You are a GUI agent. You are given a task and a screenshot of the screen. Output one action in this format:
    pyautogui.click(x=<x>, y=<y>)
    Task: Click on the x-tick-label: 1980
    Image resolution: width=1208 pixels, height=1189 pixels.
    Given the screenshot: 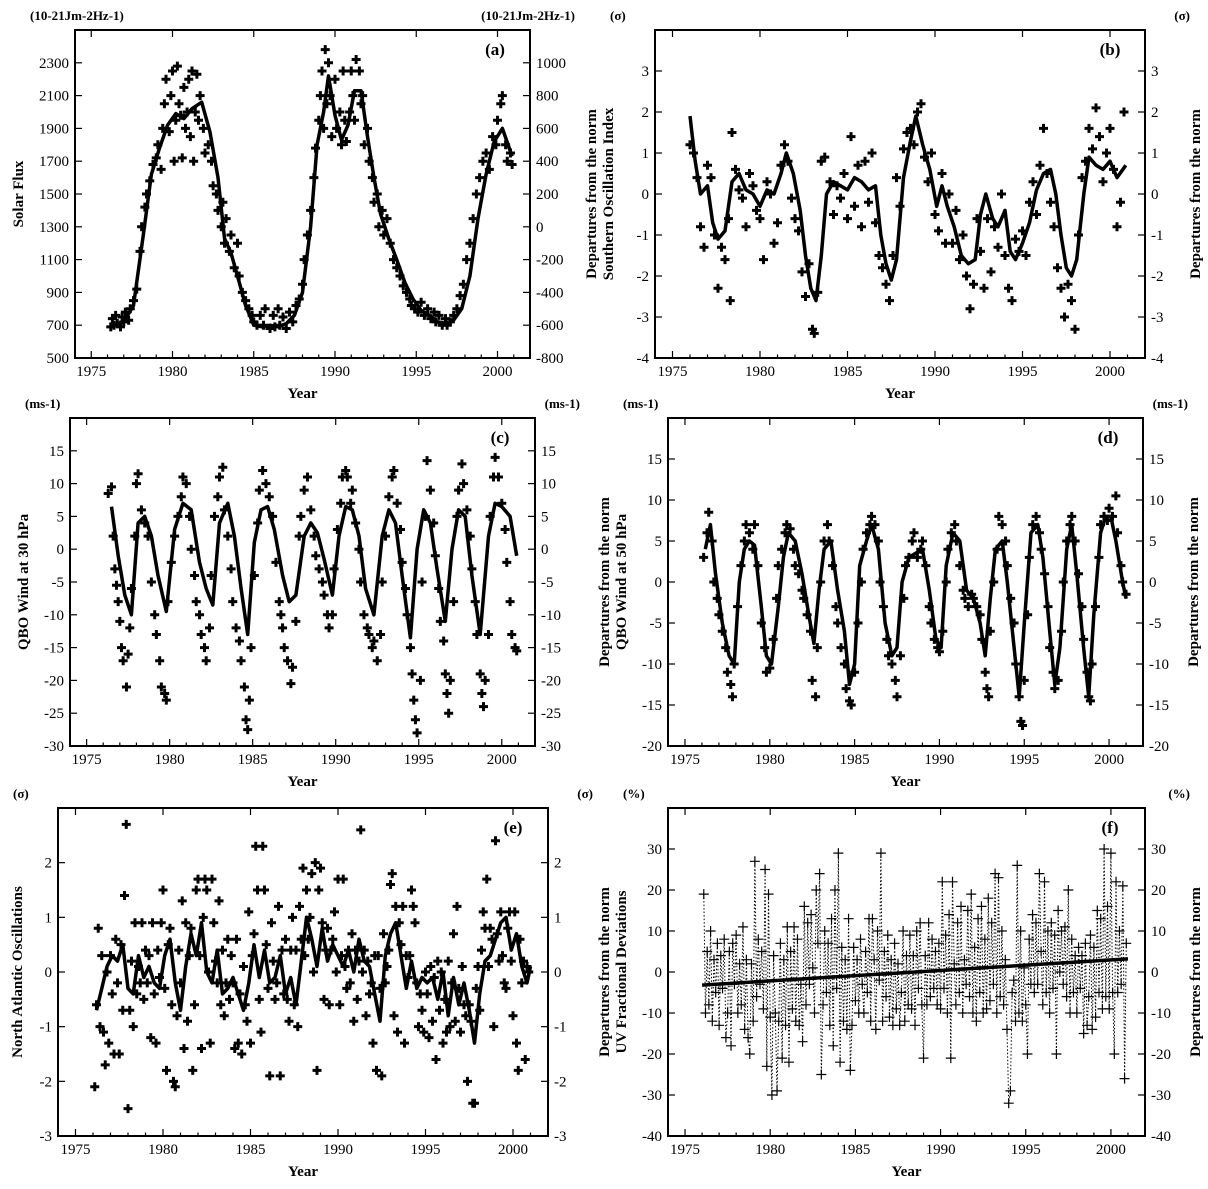 What is the action you would take?
    pyautogui.click(x=770, y=760)
    